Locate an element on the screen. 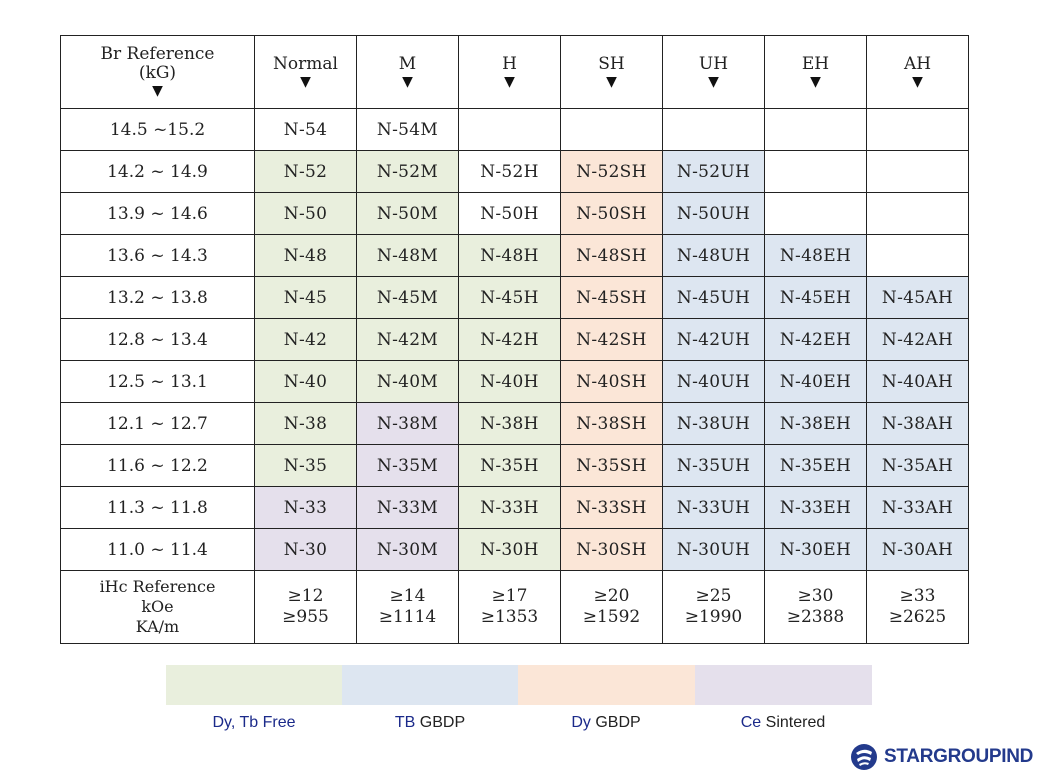 The image size is (1040, 780). ihc-value-cell: ≥25 ≥1990 is located at coordinates (713, 607).